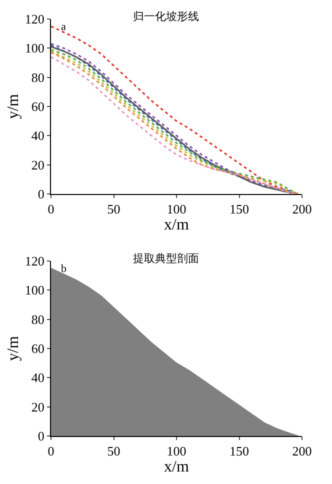 The width and height of the screenshot is (332, 484). What do you see at coordinates (166, 16) in the screenshot?
I see `chart-title: 归一化坡形线` at bounding box center [166, 16].